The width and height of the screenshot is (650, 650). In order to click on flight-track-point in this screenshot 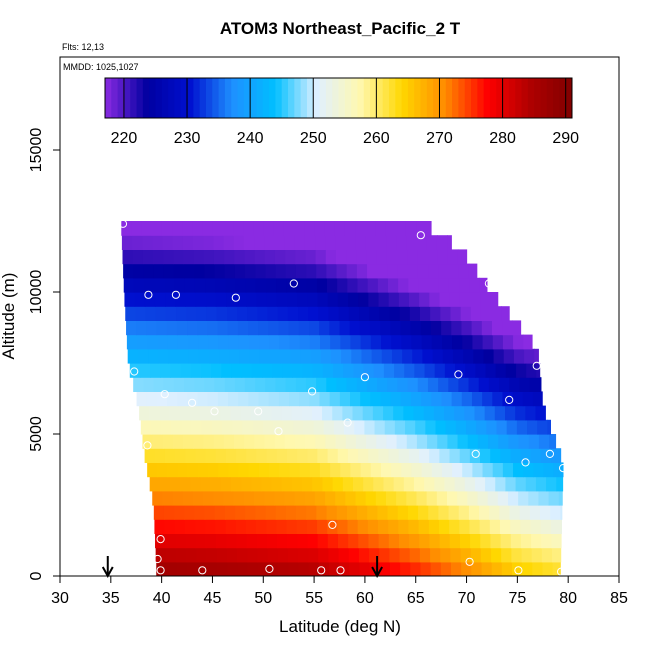, I will do `click(134, 371)`.